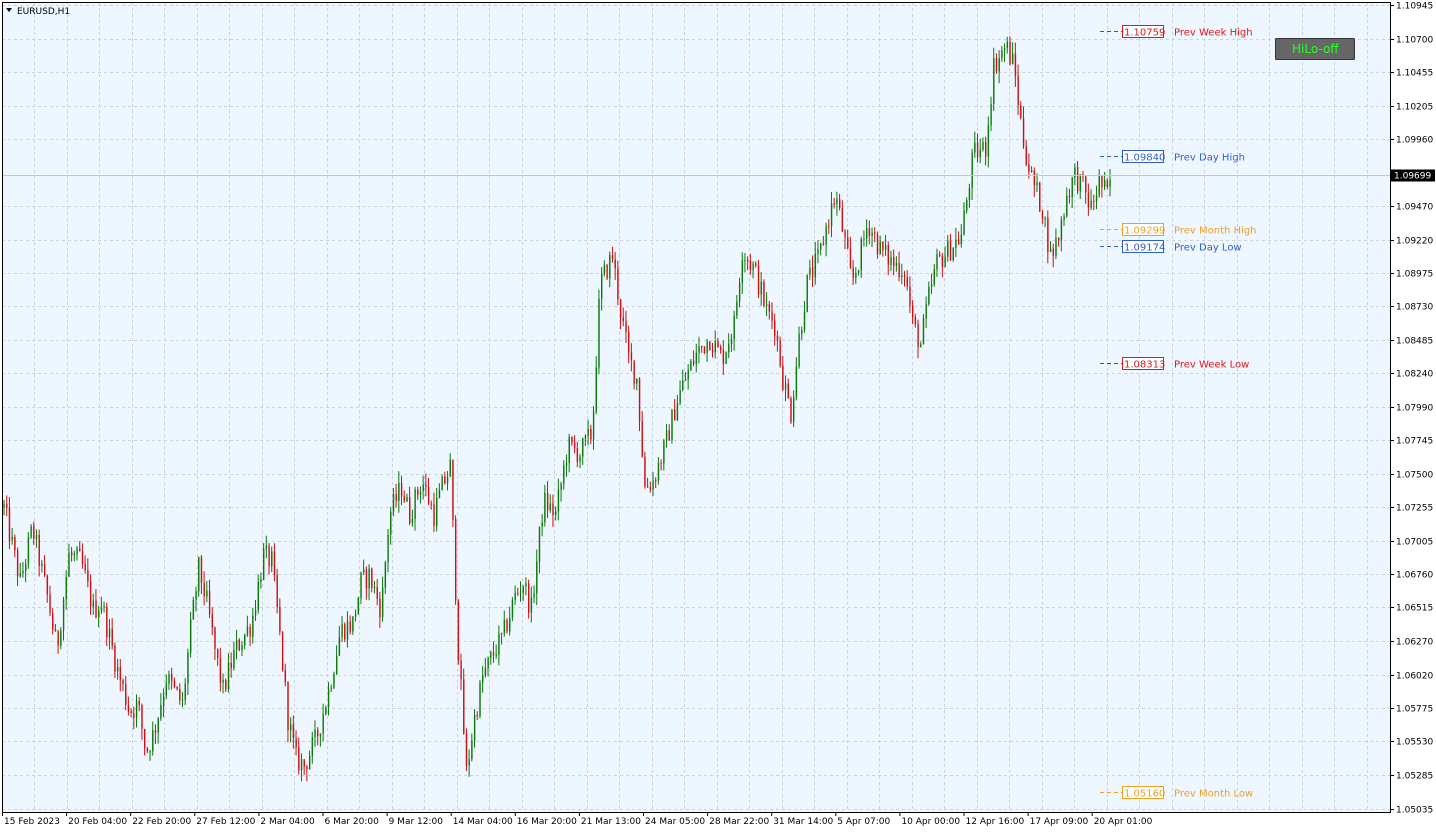 The width and height of the screenshot is (1436, 832). Describe the element at coordinates (1414, 509) in the screenshot. I see `y-tick-label: 1.07255` at that location.